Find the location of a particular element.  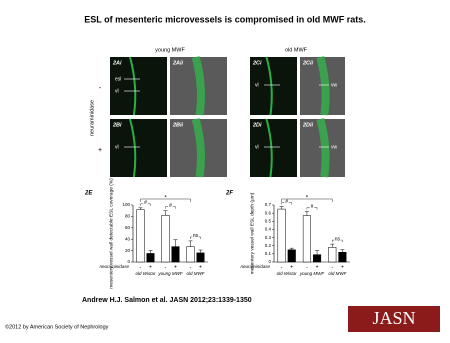

y-tick-label: 0.6 is located at coordinates (268, 212).